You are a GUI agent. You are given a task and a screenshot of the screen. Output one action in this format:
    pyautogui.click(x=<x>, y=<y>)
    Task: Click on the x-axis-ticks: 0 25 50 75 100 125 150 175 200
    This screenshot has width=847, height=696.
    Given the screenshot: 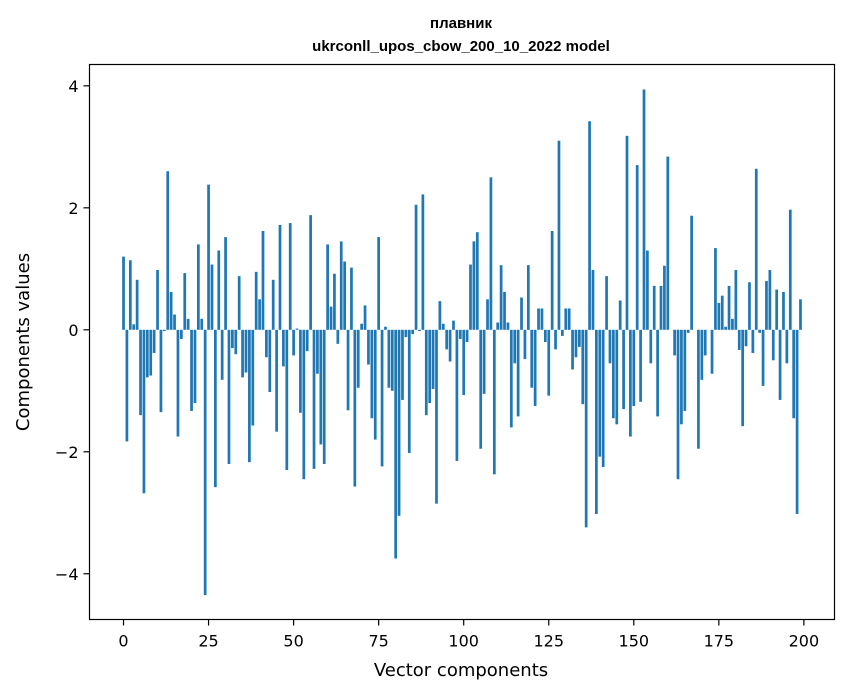 What is the action you would take?
    pyautogui.click(x=469, y=635)
    